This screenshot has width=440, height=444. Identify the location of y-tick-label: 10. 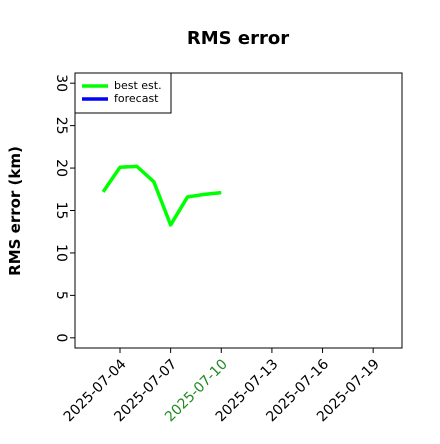
(61, 253).